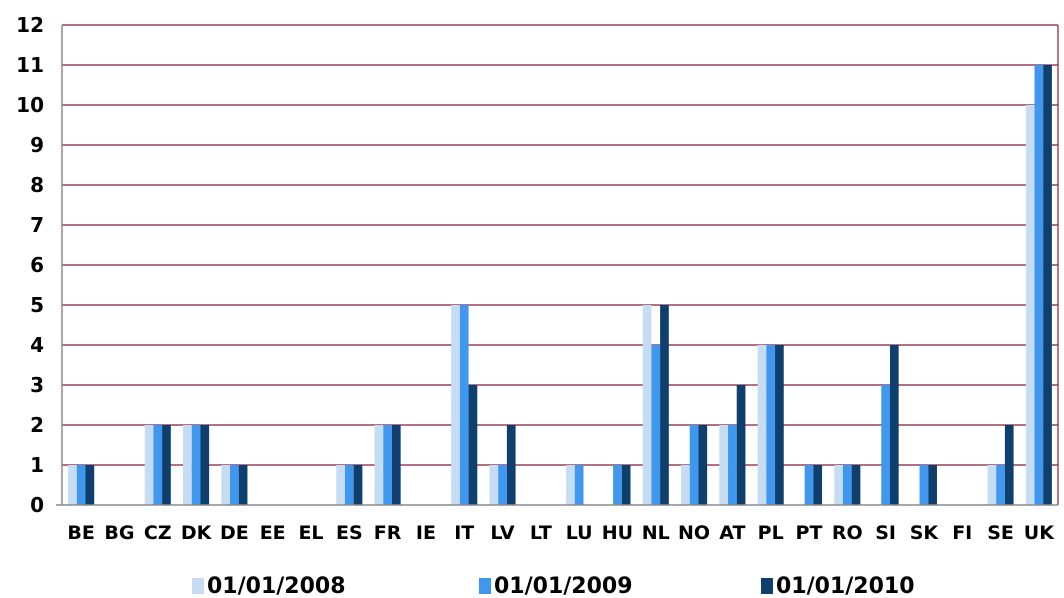 Image resolution: width=1064 pixels, height=598 pixels. I want to click on x-tick-label: EL, so click(310, 533).